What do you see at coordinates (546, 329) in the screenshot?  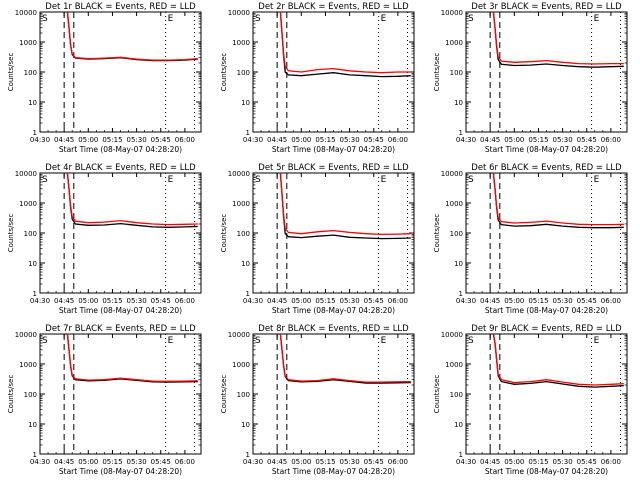 I see `chart-title: Det 9r BLACK = Events, RED = LLD` at bounding box center [546, 329].